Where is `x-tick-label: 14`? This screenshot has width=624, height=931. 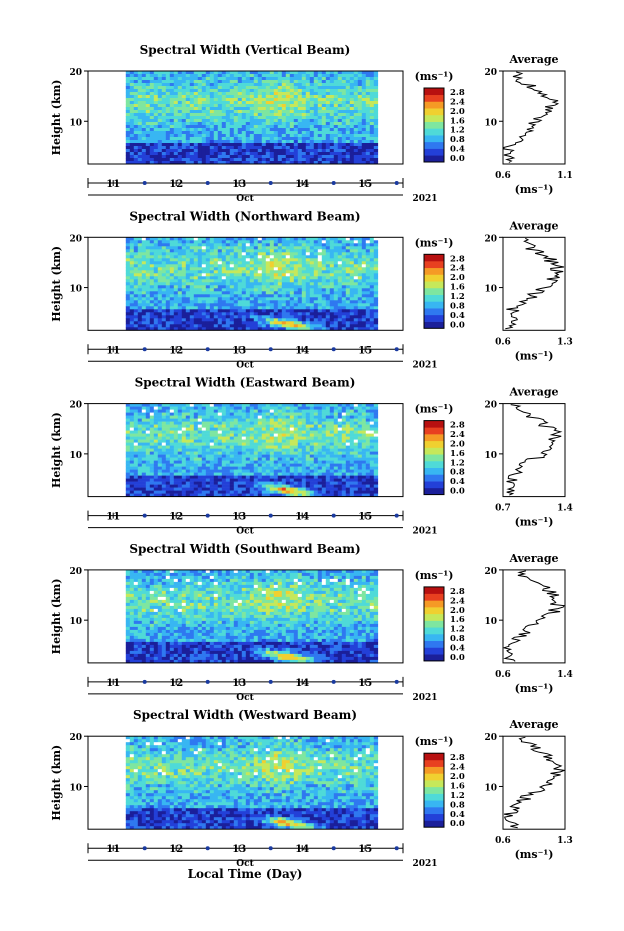
x-tick-label: 14 is located at coordinates (302, 517).